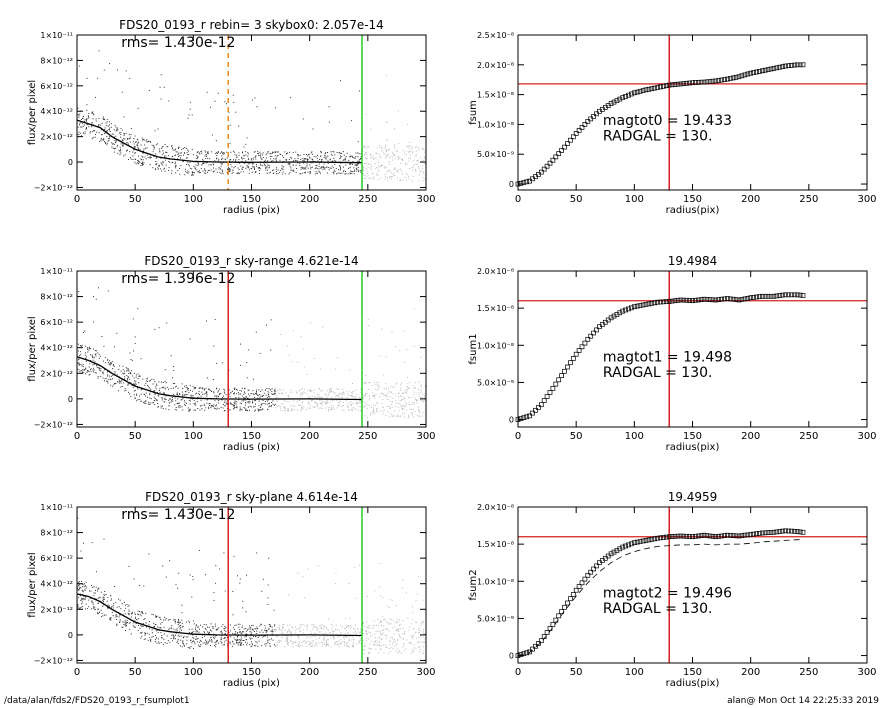  Describe the element at coordinates (56, 584) in the screenshot. I see `y-tick-label: 4×10⁻¹²` at that location.